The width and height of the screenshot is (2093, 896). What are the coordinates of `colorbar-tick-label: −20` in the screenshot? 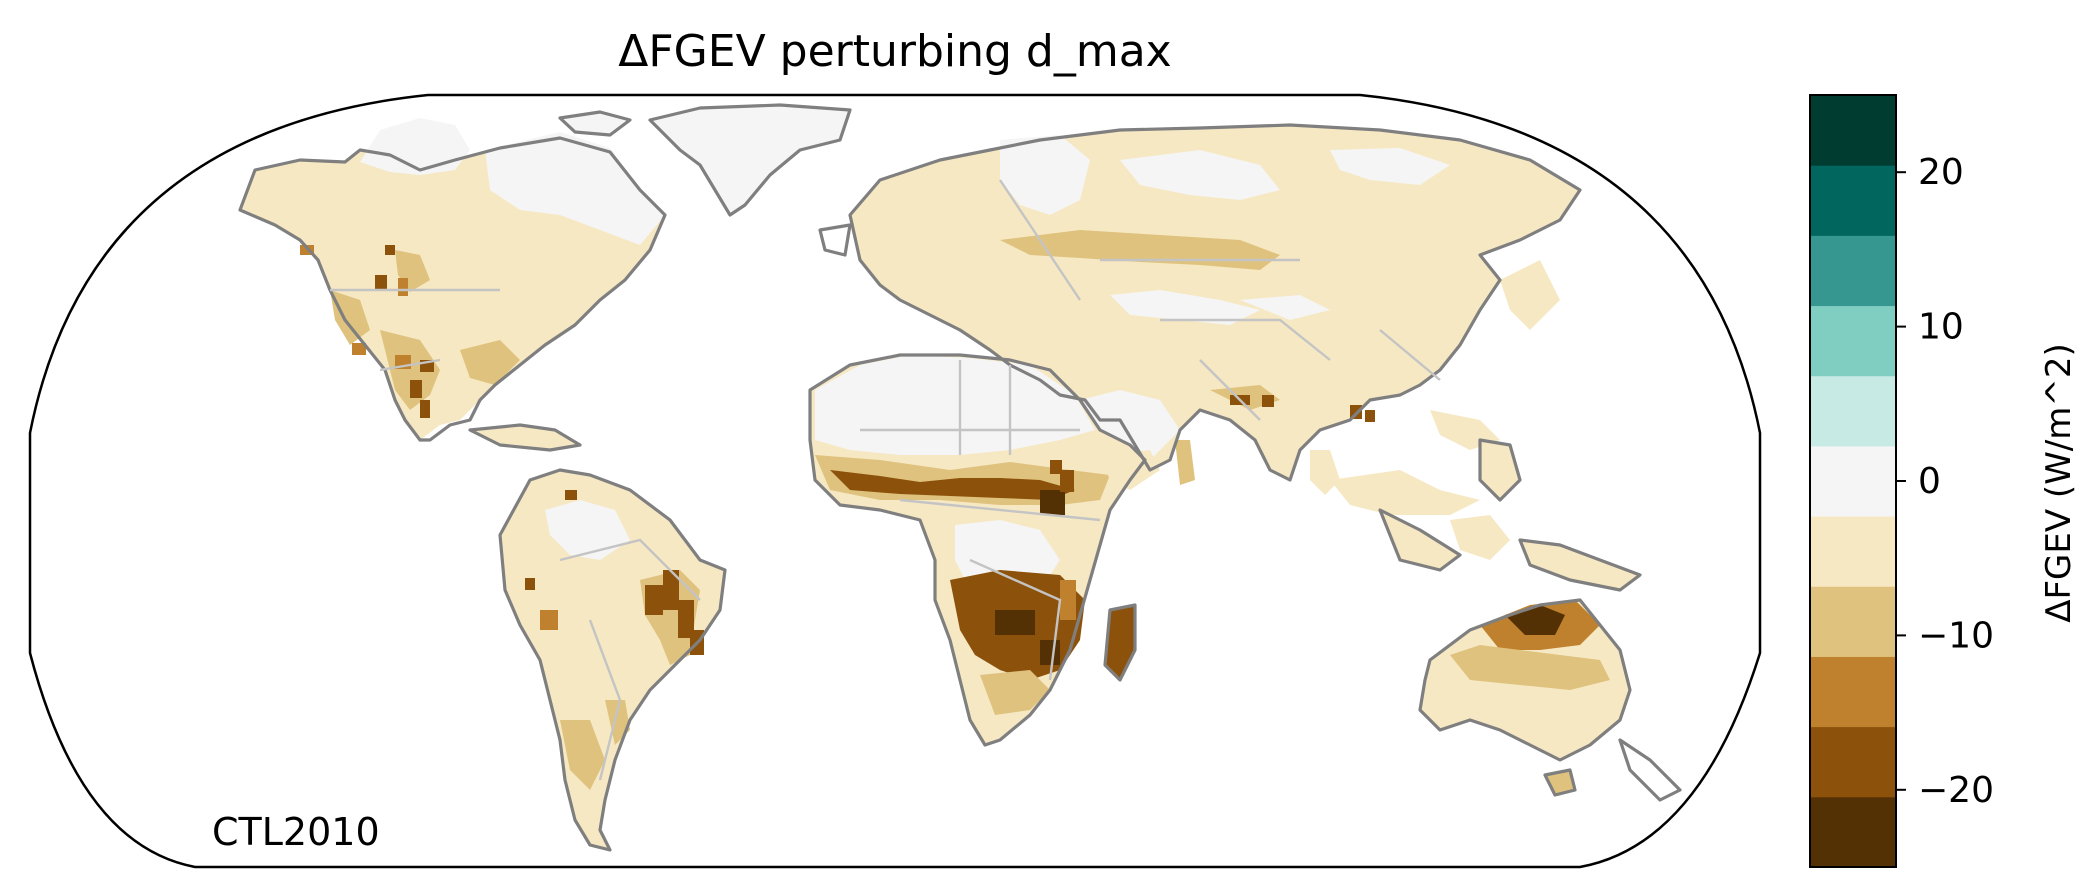 It's located at (1956, 790).